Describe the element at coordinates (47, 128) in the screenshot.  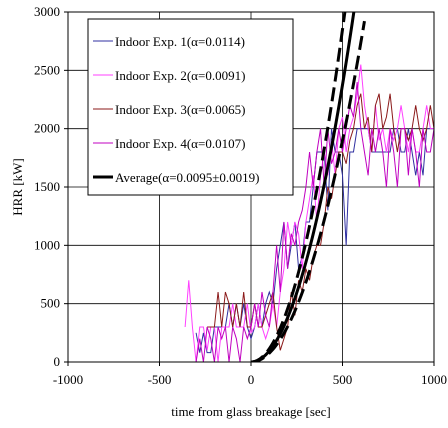
I see `y-tick-label: 2000` at that location.